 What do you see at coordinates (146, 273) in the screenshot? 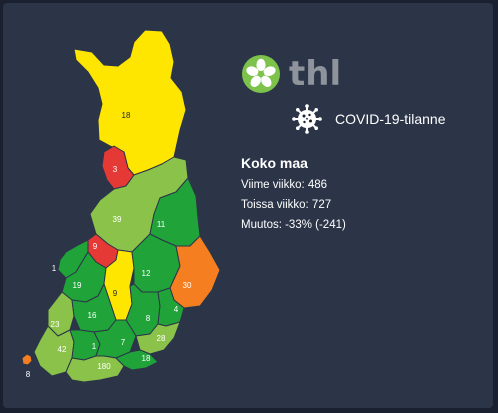
I see `region-label: 12` at bounding box center [146, 273].